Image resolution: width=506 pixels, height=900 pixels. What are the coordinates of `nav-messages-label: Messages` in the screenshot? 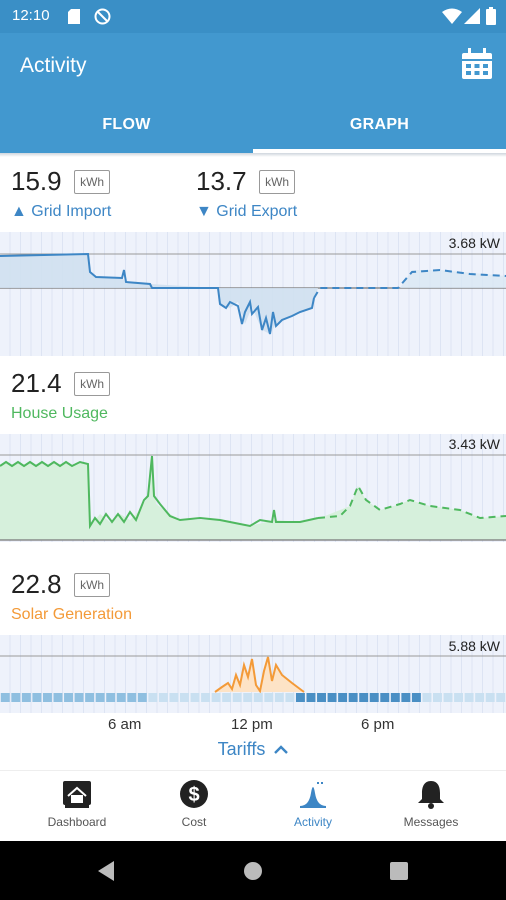 It's located at (431, 822).